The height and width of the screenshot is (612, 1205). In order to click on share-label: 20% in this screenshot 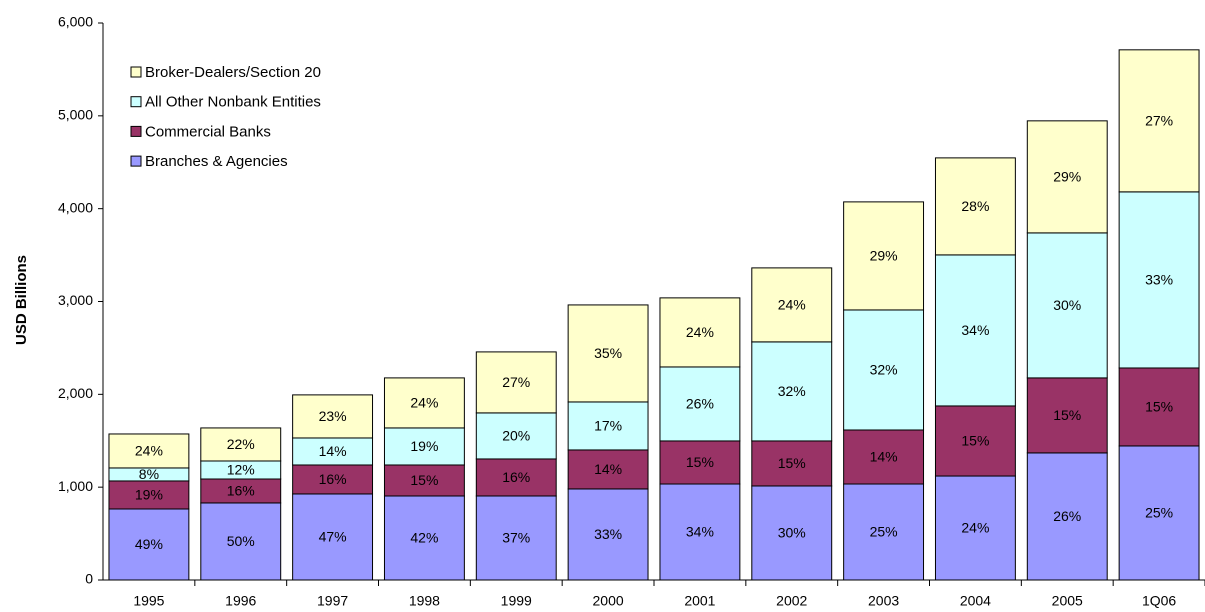, I will do `click(516, 436)`.